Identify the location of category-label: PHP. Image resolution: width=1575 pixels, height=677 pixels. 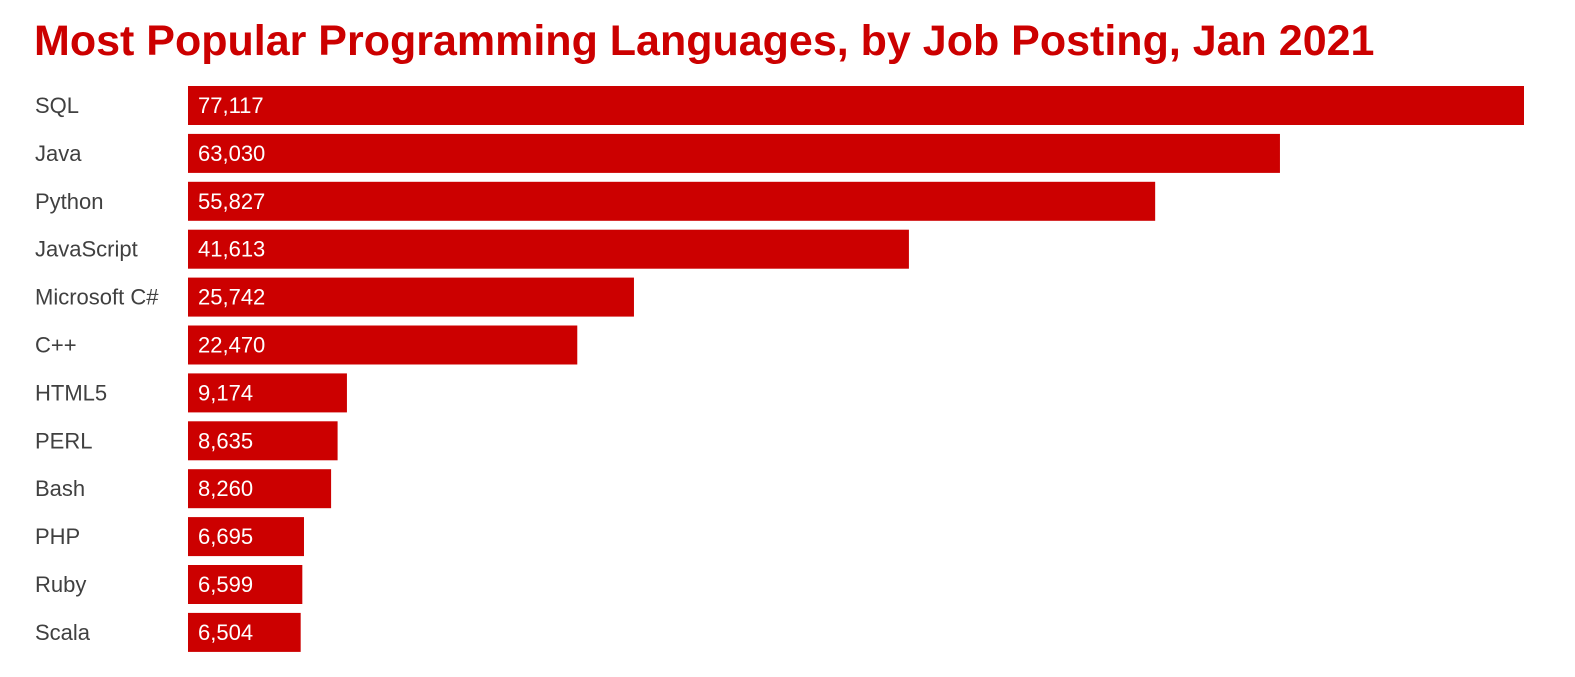
(57, 536).